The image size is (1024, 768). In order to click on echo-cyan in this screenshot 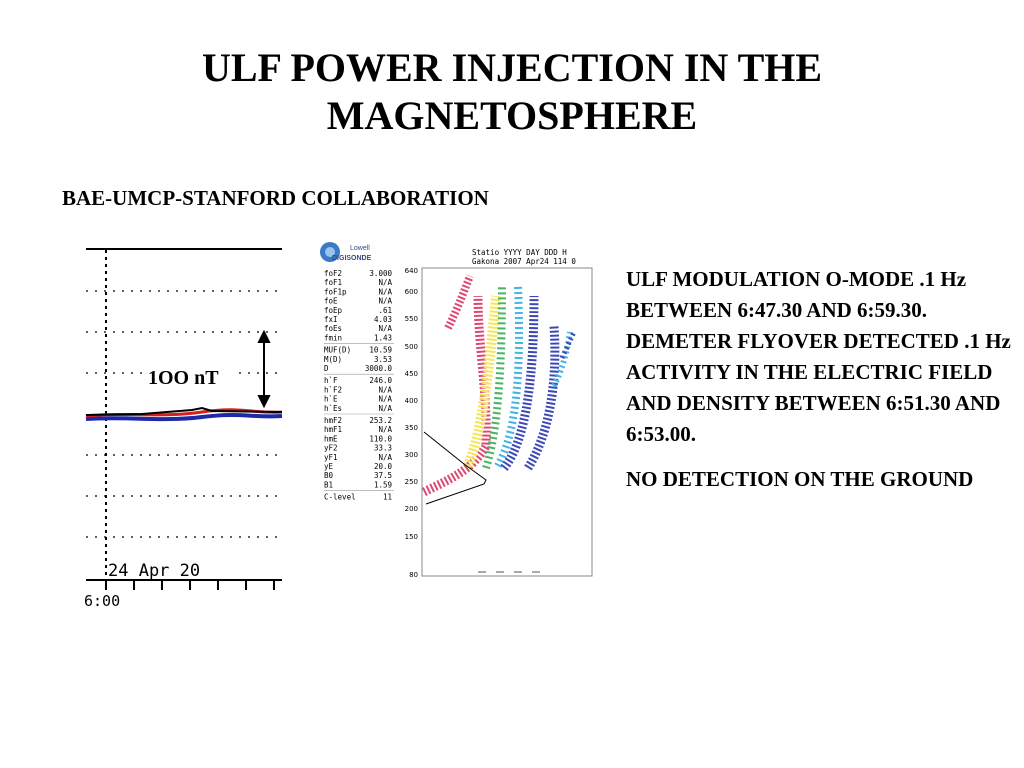, I will do `click(508, 376)`.